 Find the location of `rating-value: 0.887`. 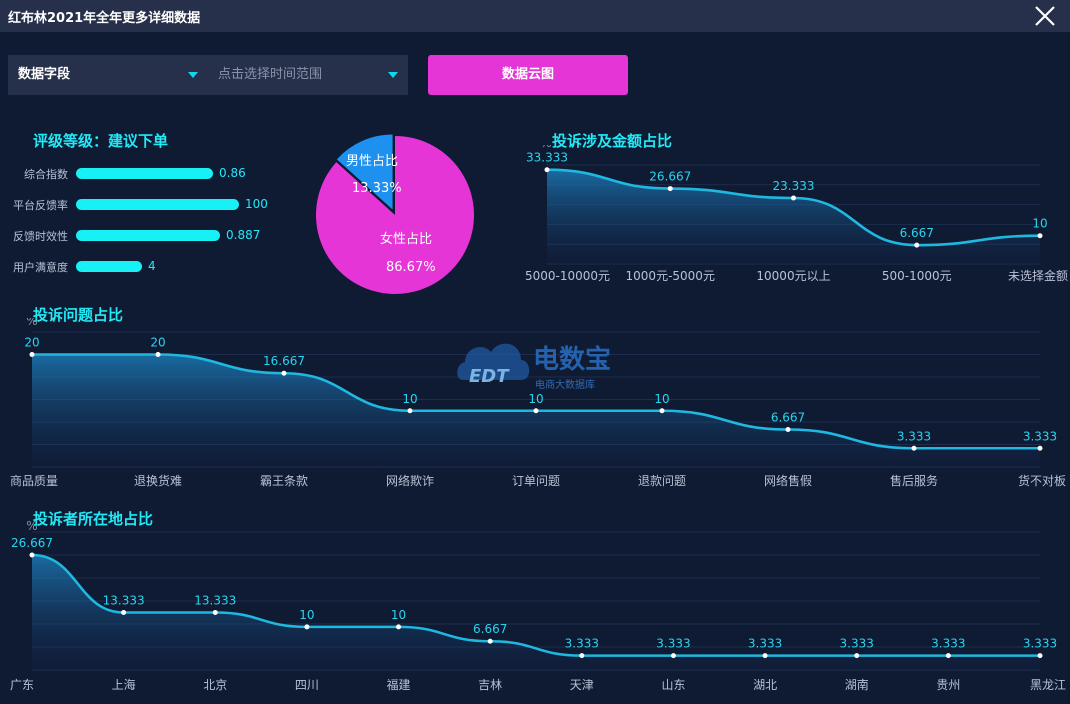

rating-value: 0.887 is located at coordinates (243, 235).